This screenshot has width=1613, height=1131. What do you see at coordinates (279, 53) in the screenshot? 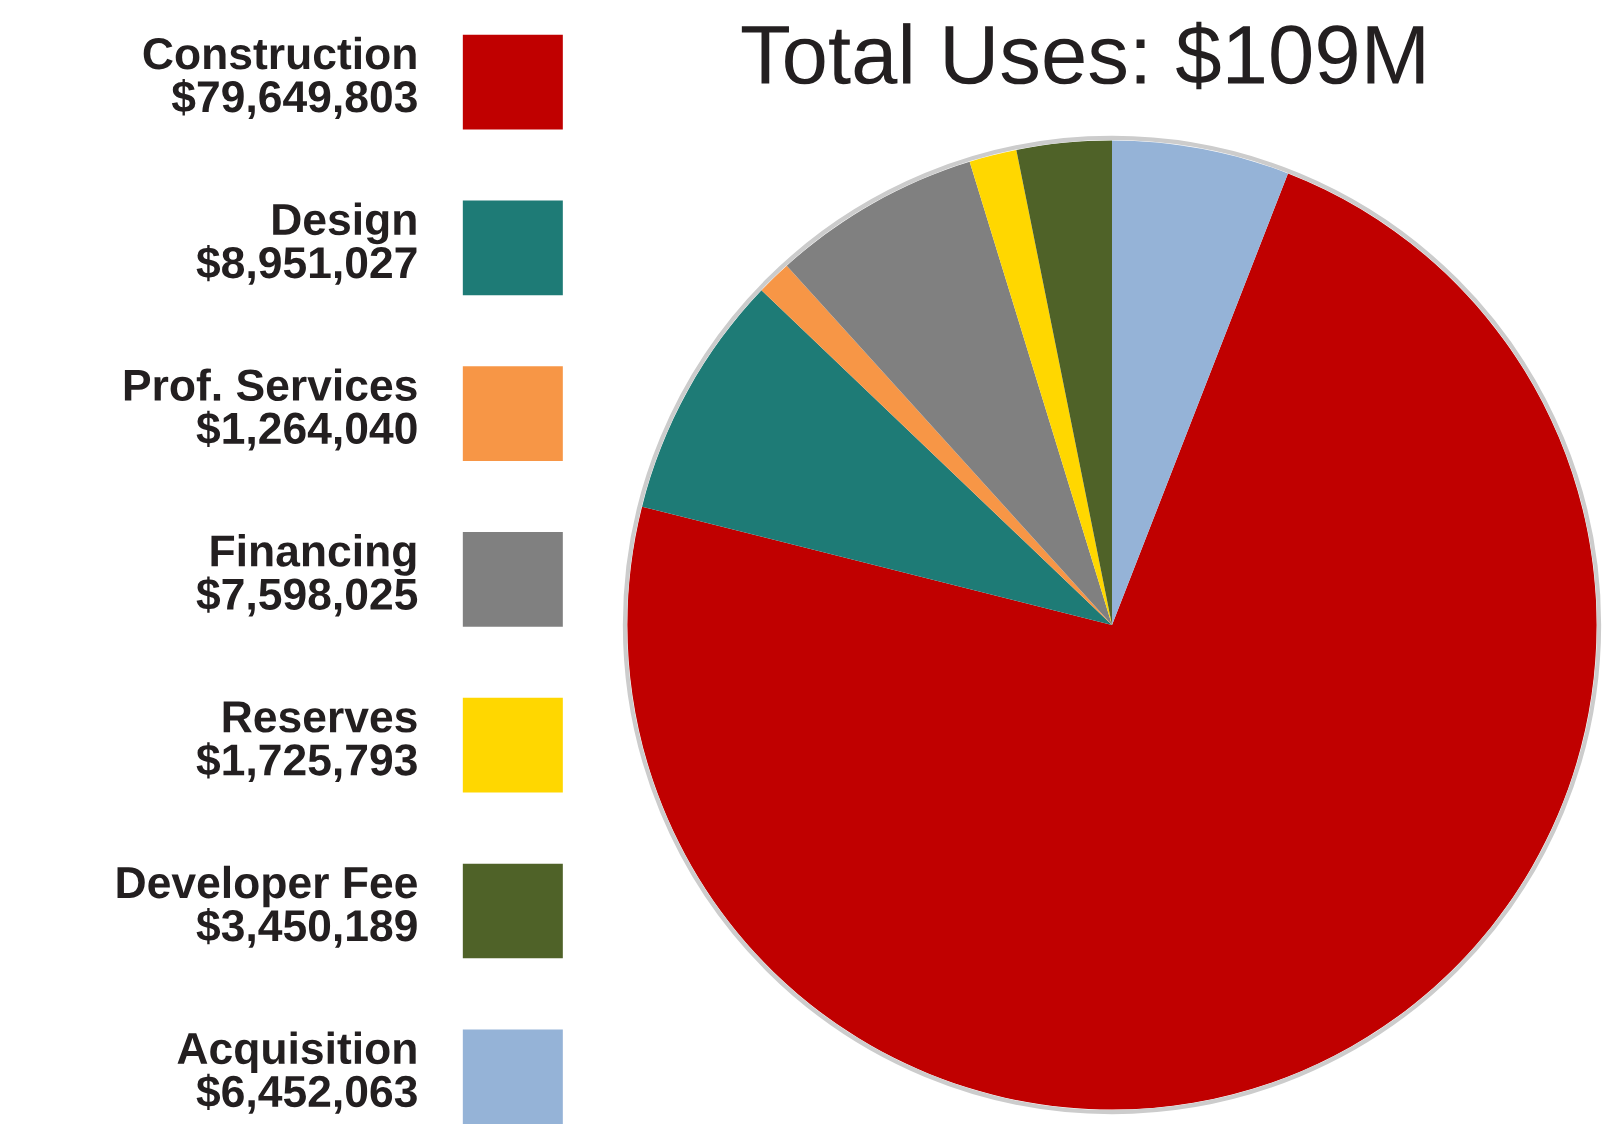
I see `legend-label: Construction` at bounding box center [279, 53].